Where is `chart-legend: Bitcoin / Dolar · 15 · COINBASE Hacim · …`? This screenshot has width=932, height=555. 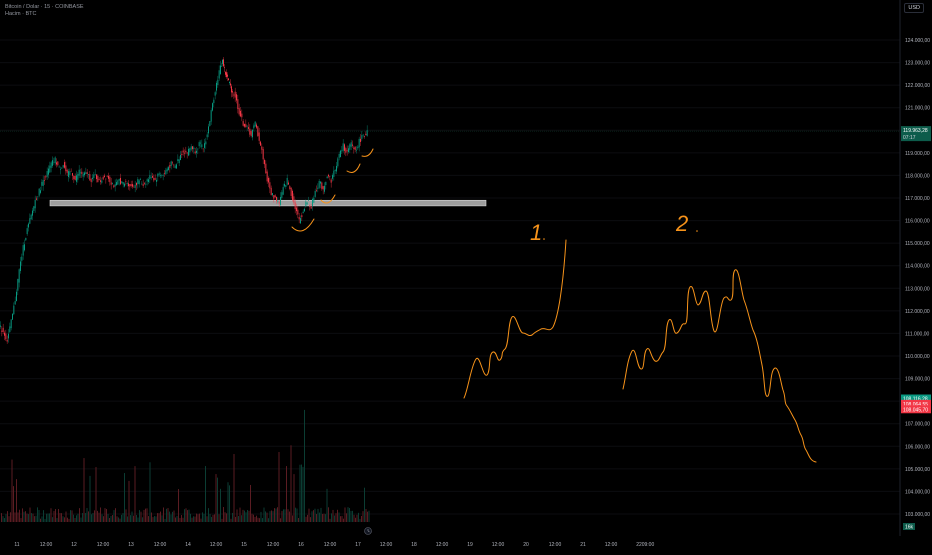 chart-legend: Bitcoin / Dolar · 15 · COINBASE Hacim · … is located at coordinates (44, 11).